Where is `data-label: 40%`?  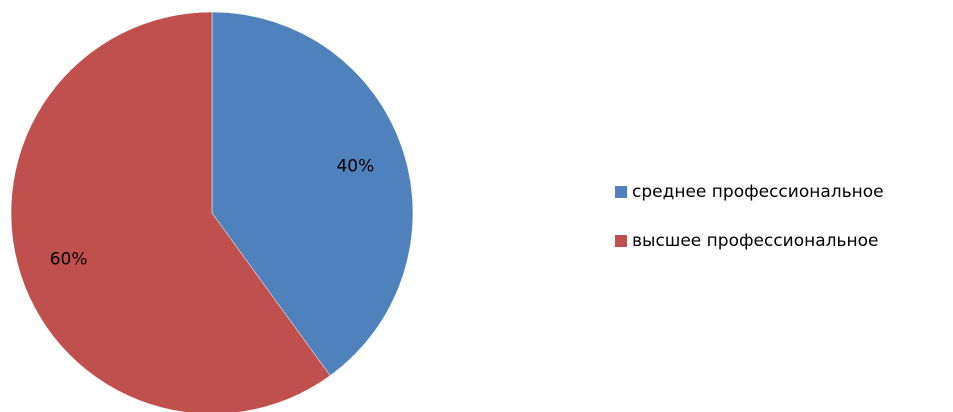
data-label: 40% is located at coordinates (355, 166).